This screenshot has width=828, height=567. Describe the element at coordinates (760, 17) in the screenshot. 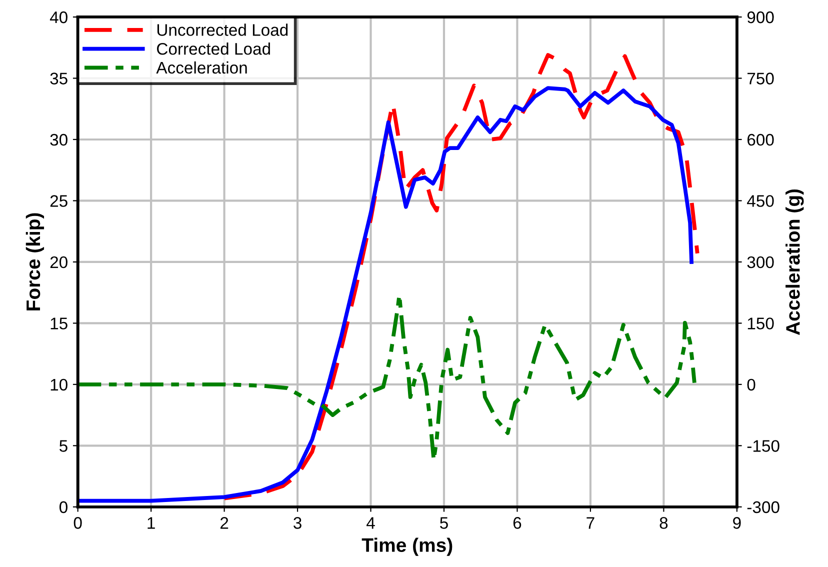

I see `y2-tick-label: 900` at that location.